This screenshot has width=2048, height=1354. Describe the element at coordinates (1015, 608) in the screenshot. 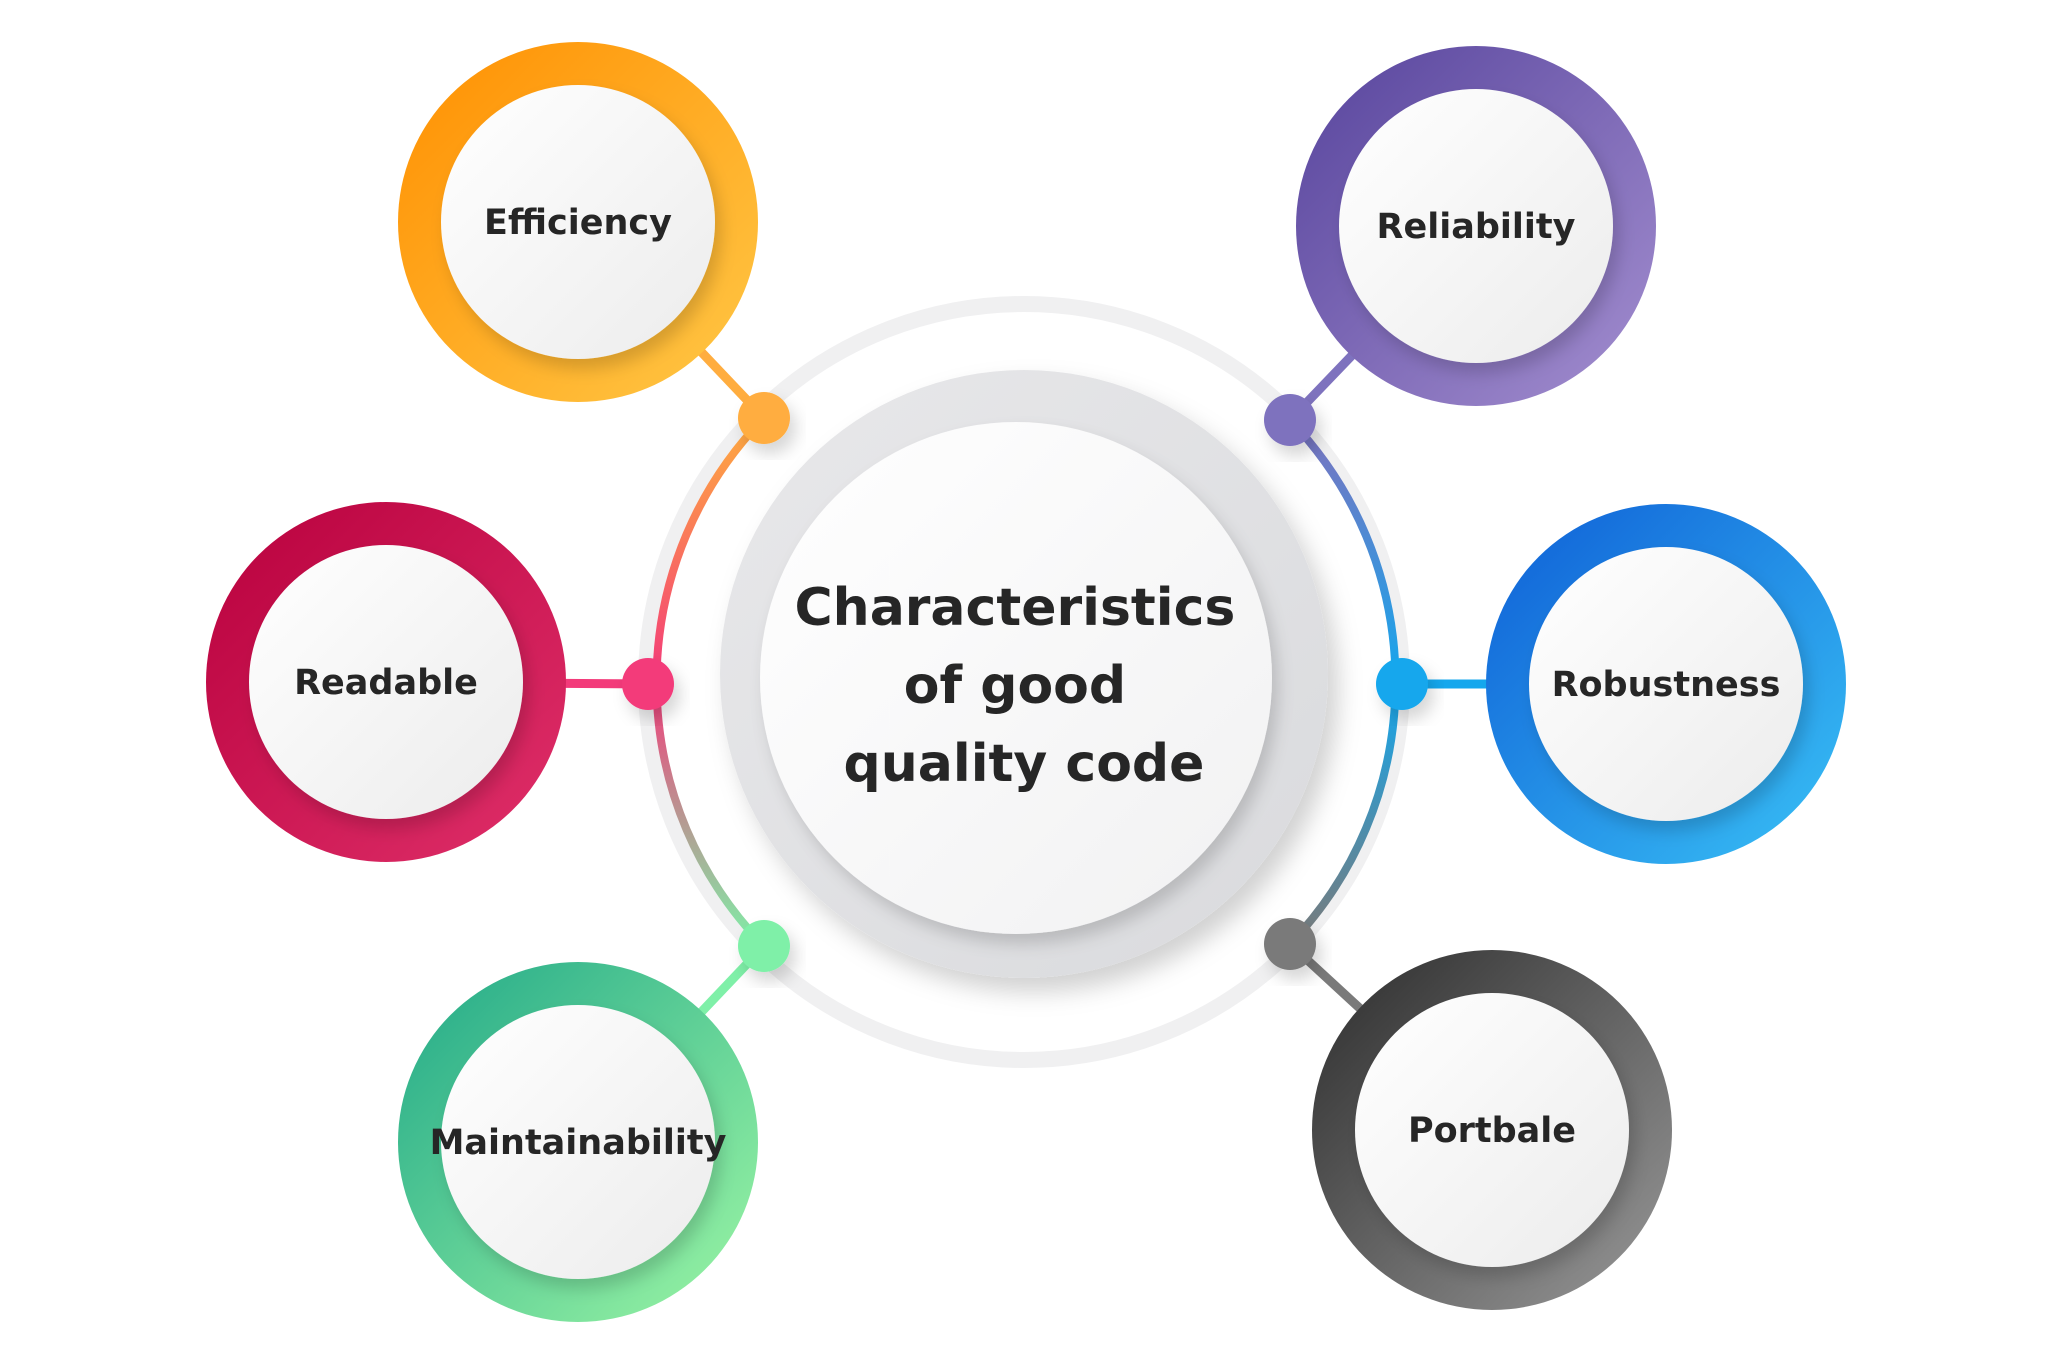

I see `hub-title-line-1: Characteristics` at that location.